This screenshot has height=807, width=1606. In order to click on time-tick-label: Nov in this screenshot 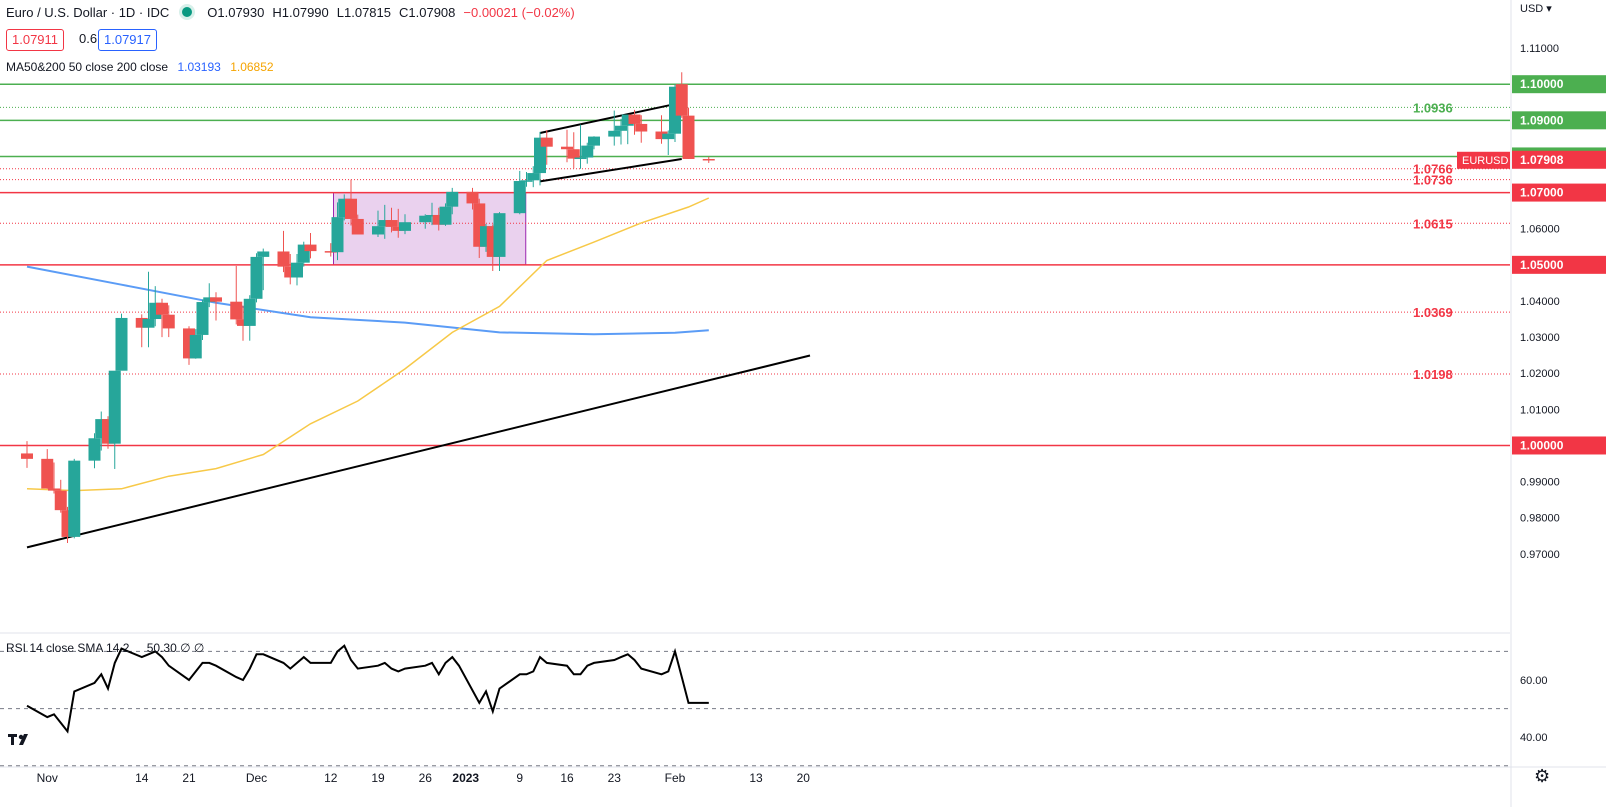, I will do `click(47, 778)`.